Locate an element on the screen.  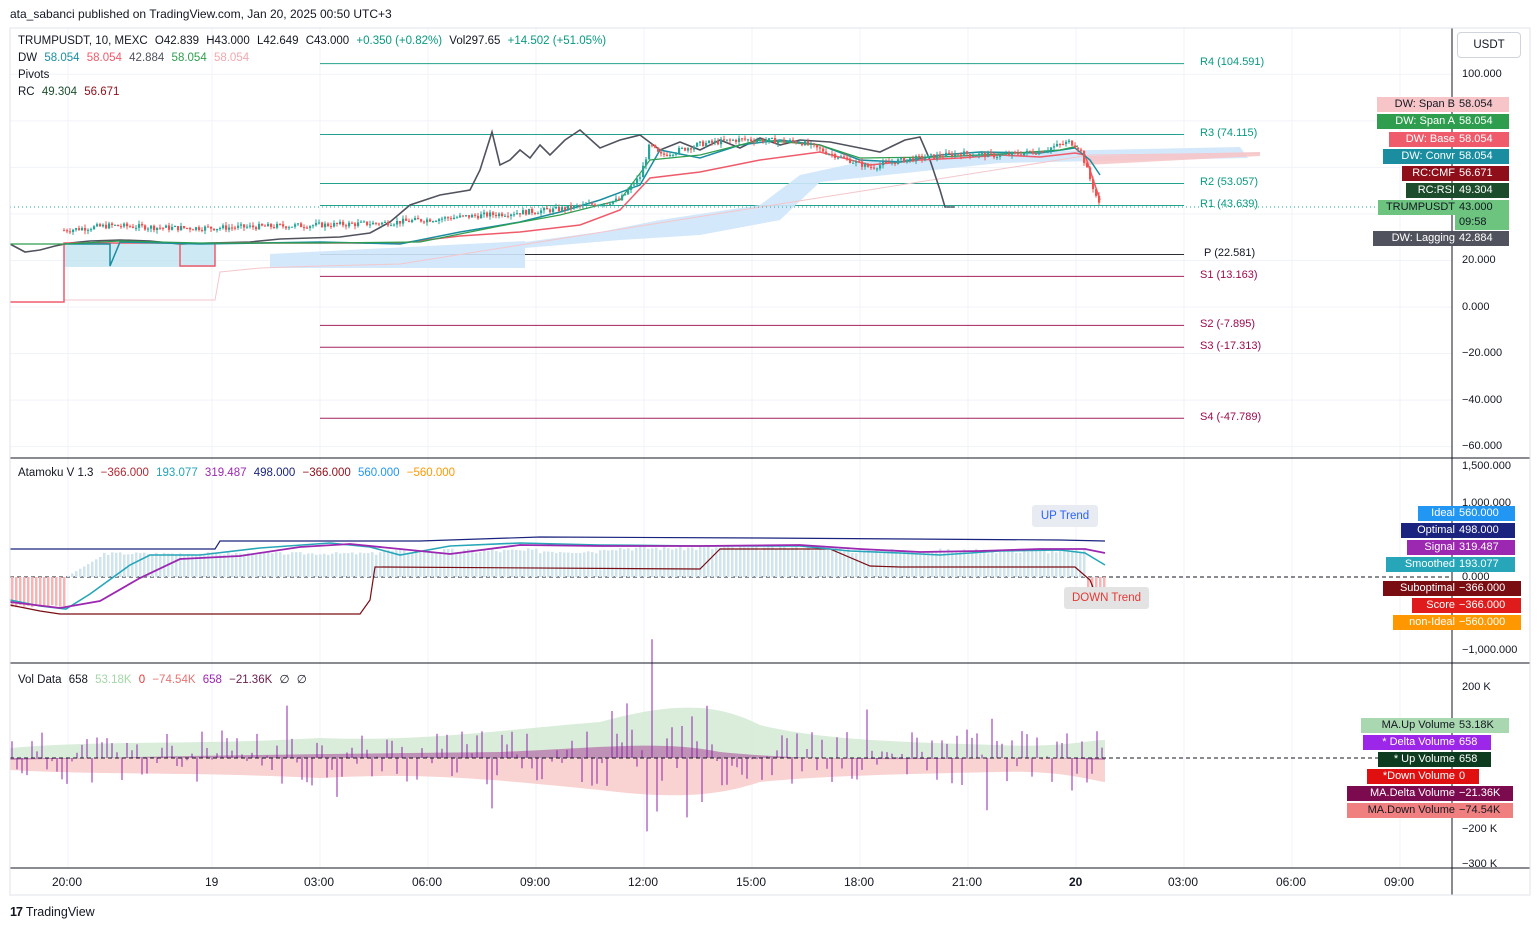
currency-button: USDT is located at coordinates (1489, 45).